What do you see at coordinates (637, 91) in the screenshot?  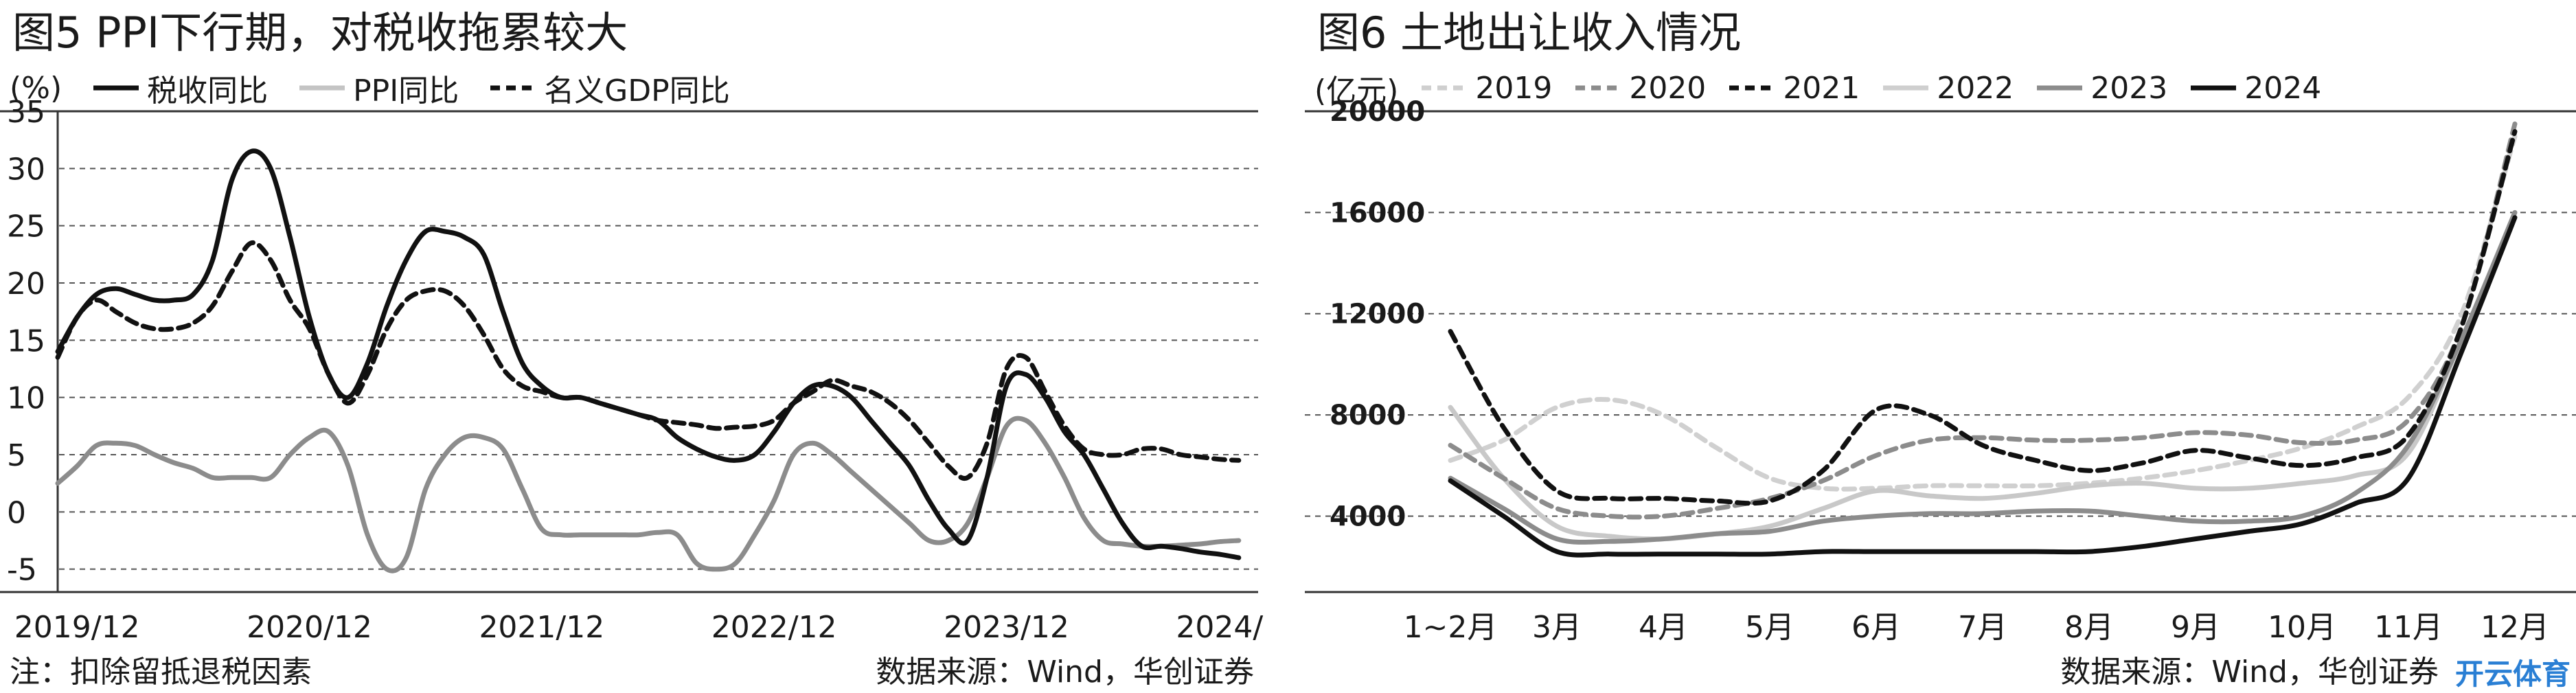 I see `legend-label: 名义GDP同比` at bounding box center [637, 91].